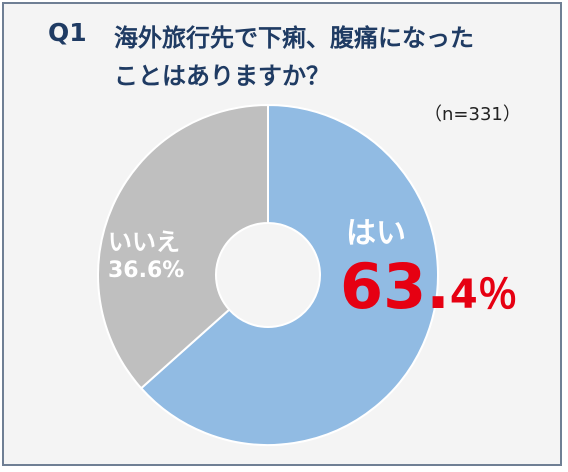 The image size is (568, 472). What do you see at coordinates (376, 233) in the screenshot?
I see `slice-label-yes: はい` at bounding box center [376, 233].